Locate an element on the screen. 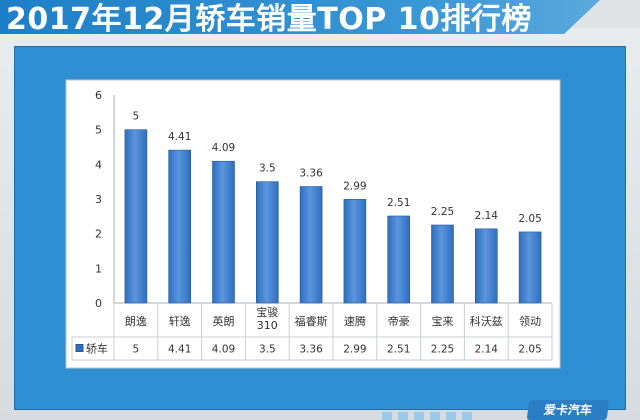  x-tick-label: 轩逸 is located at coordinates (180, 321).